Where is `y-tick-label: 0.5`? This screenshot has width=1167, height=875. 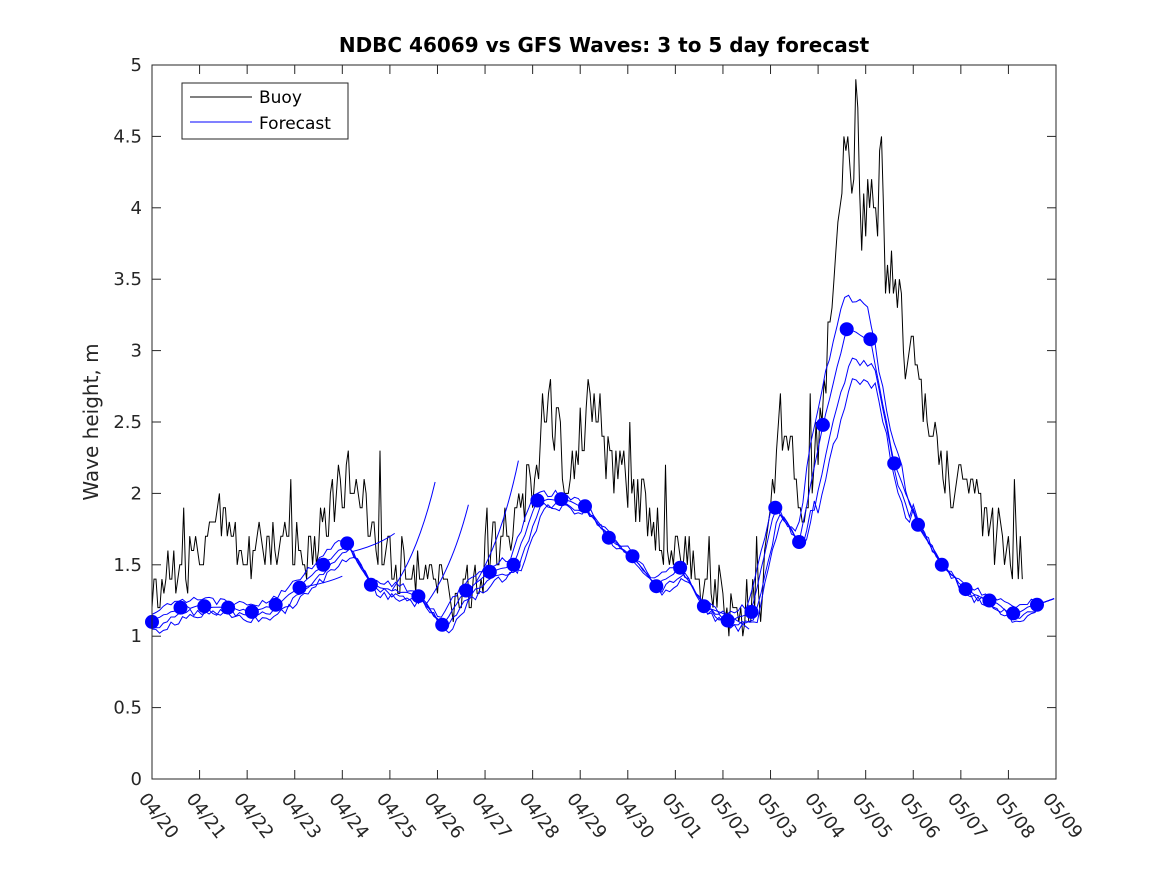 y-tick-label: 0.5 is located at coordinates (127, 708).